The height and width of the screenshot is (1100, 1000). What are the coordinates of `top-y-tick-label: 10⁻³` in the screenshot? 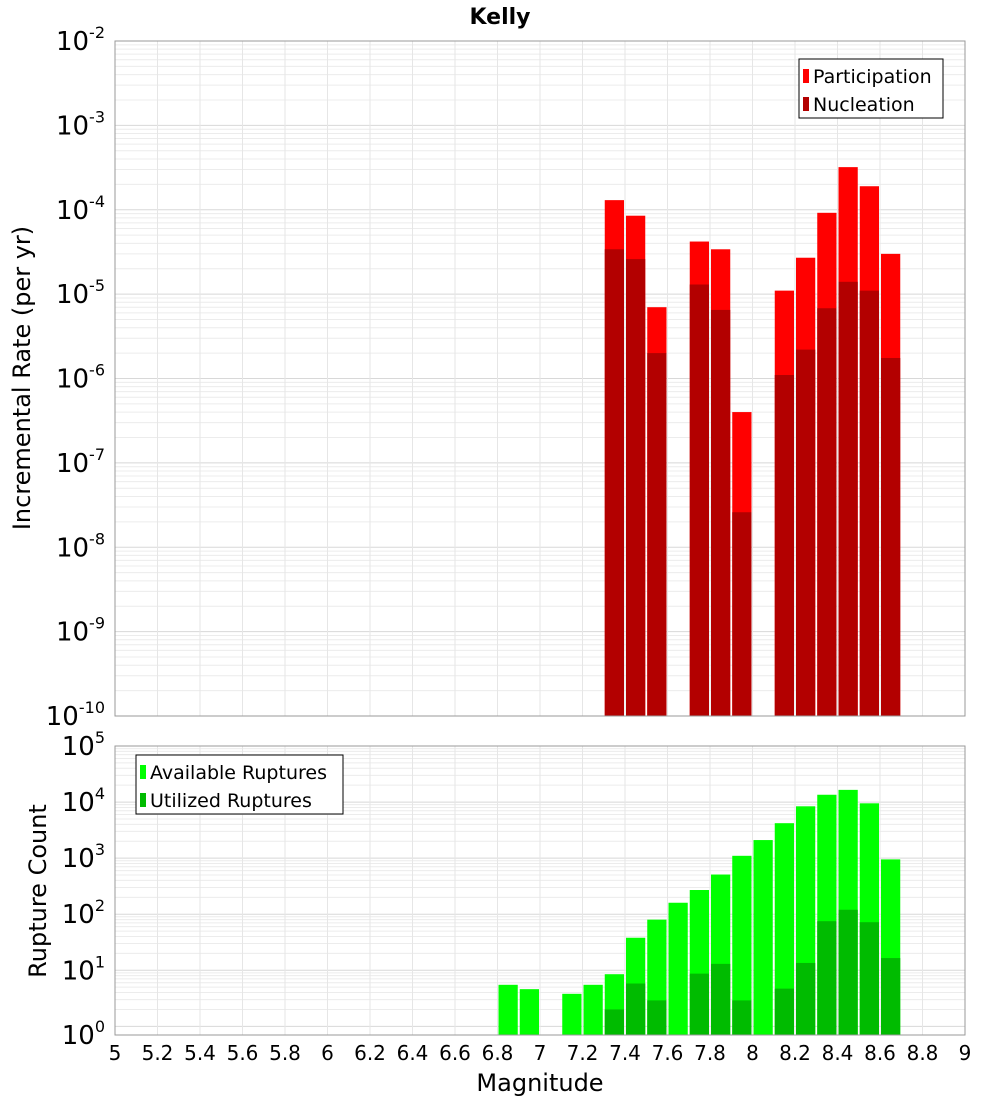 It's located at (80, 124).